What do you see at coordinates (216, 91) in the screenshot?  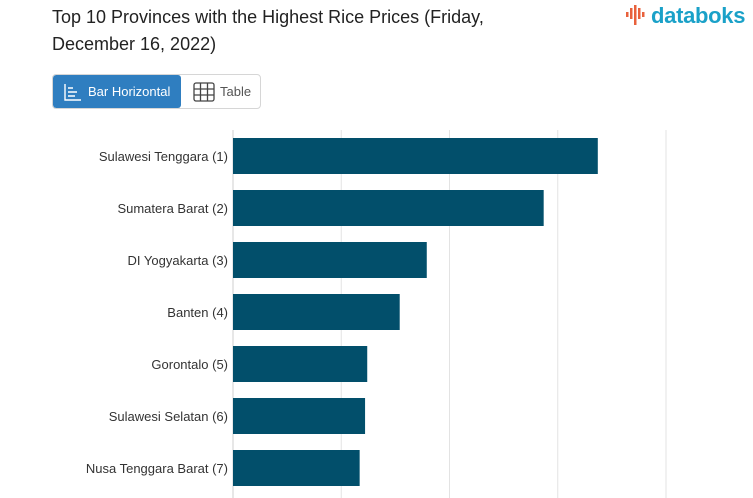 I see `table-button: Table` at bounding box center [216, 91].